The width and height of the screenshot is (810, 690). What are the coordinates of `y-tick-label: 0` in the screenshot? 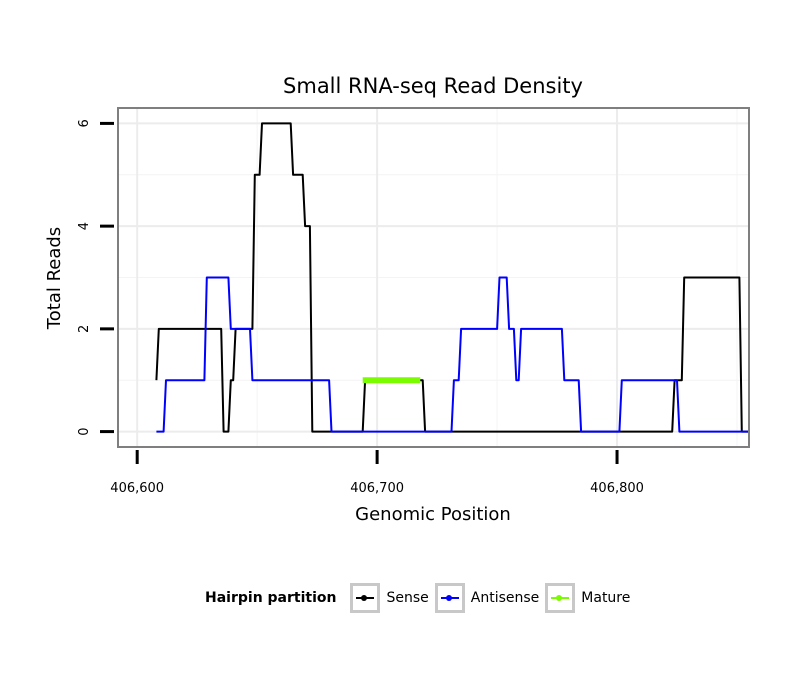 It's located at (84, 431).